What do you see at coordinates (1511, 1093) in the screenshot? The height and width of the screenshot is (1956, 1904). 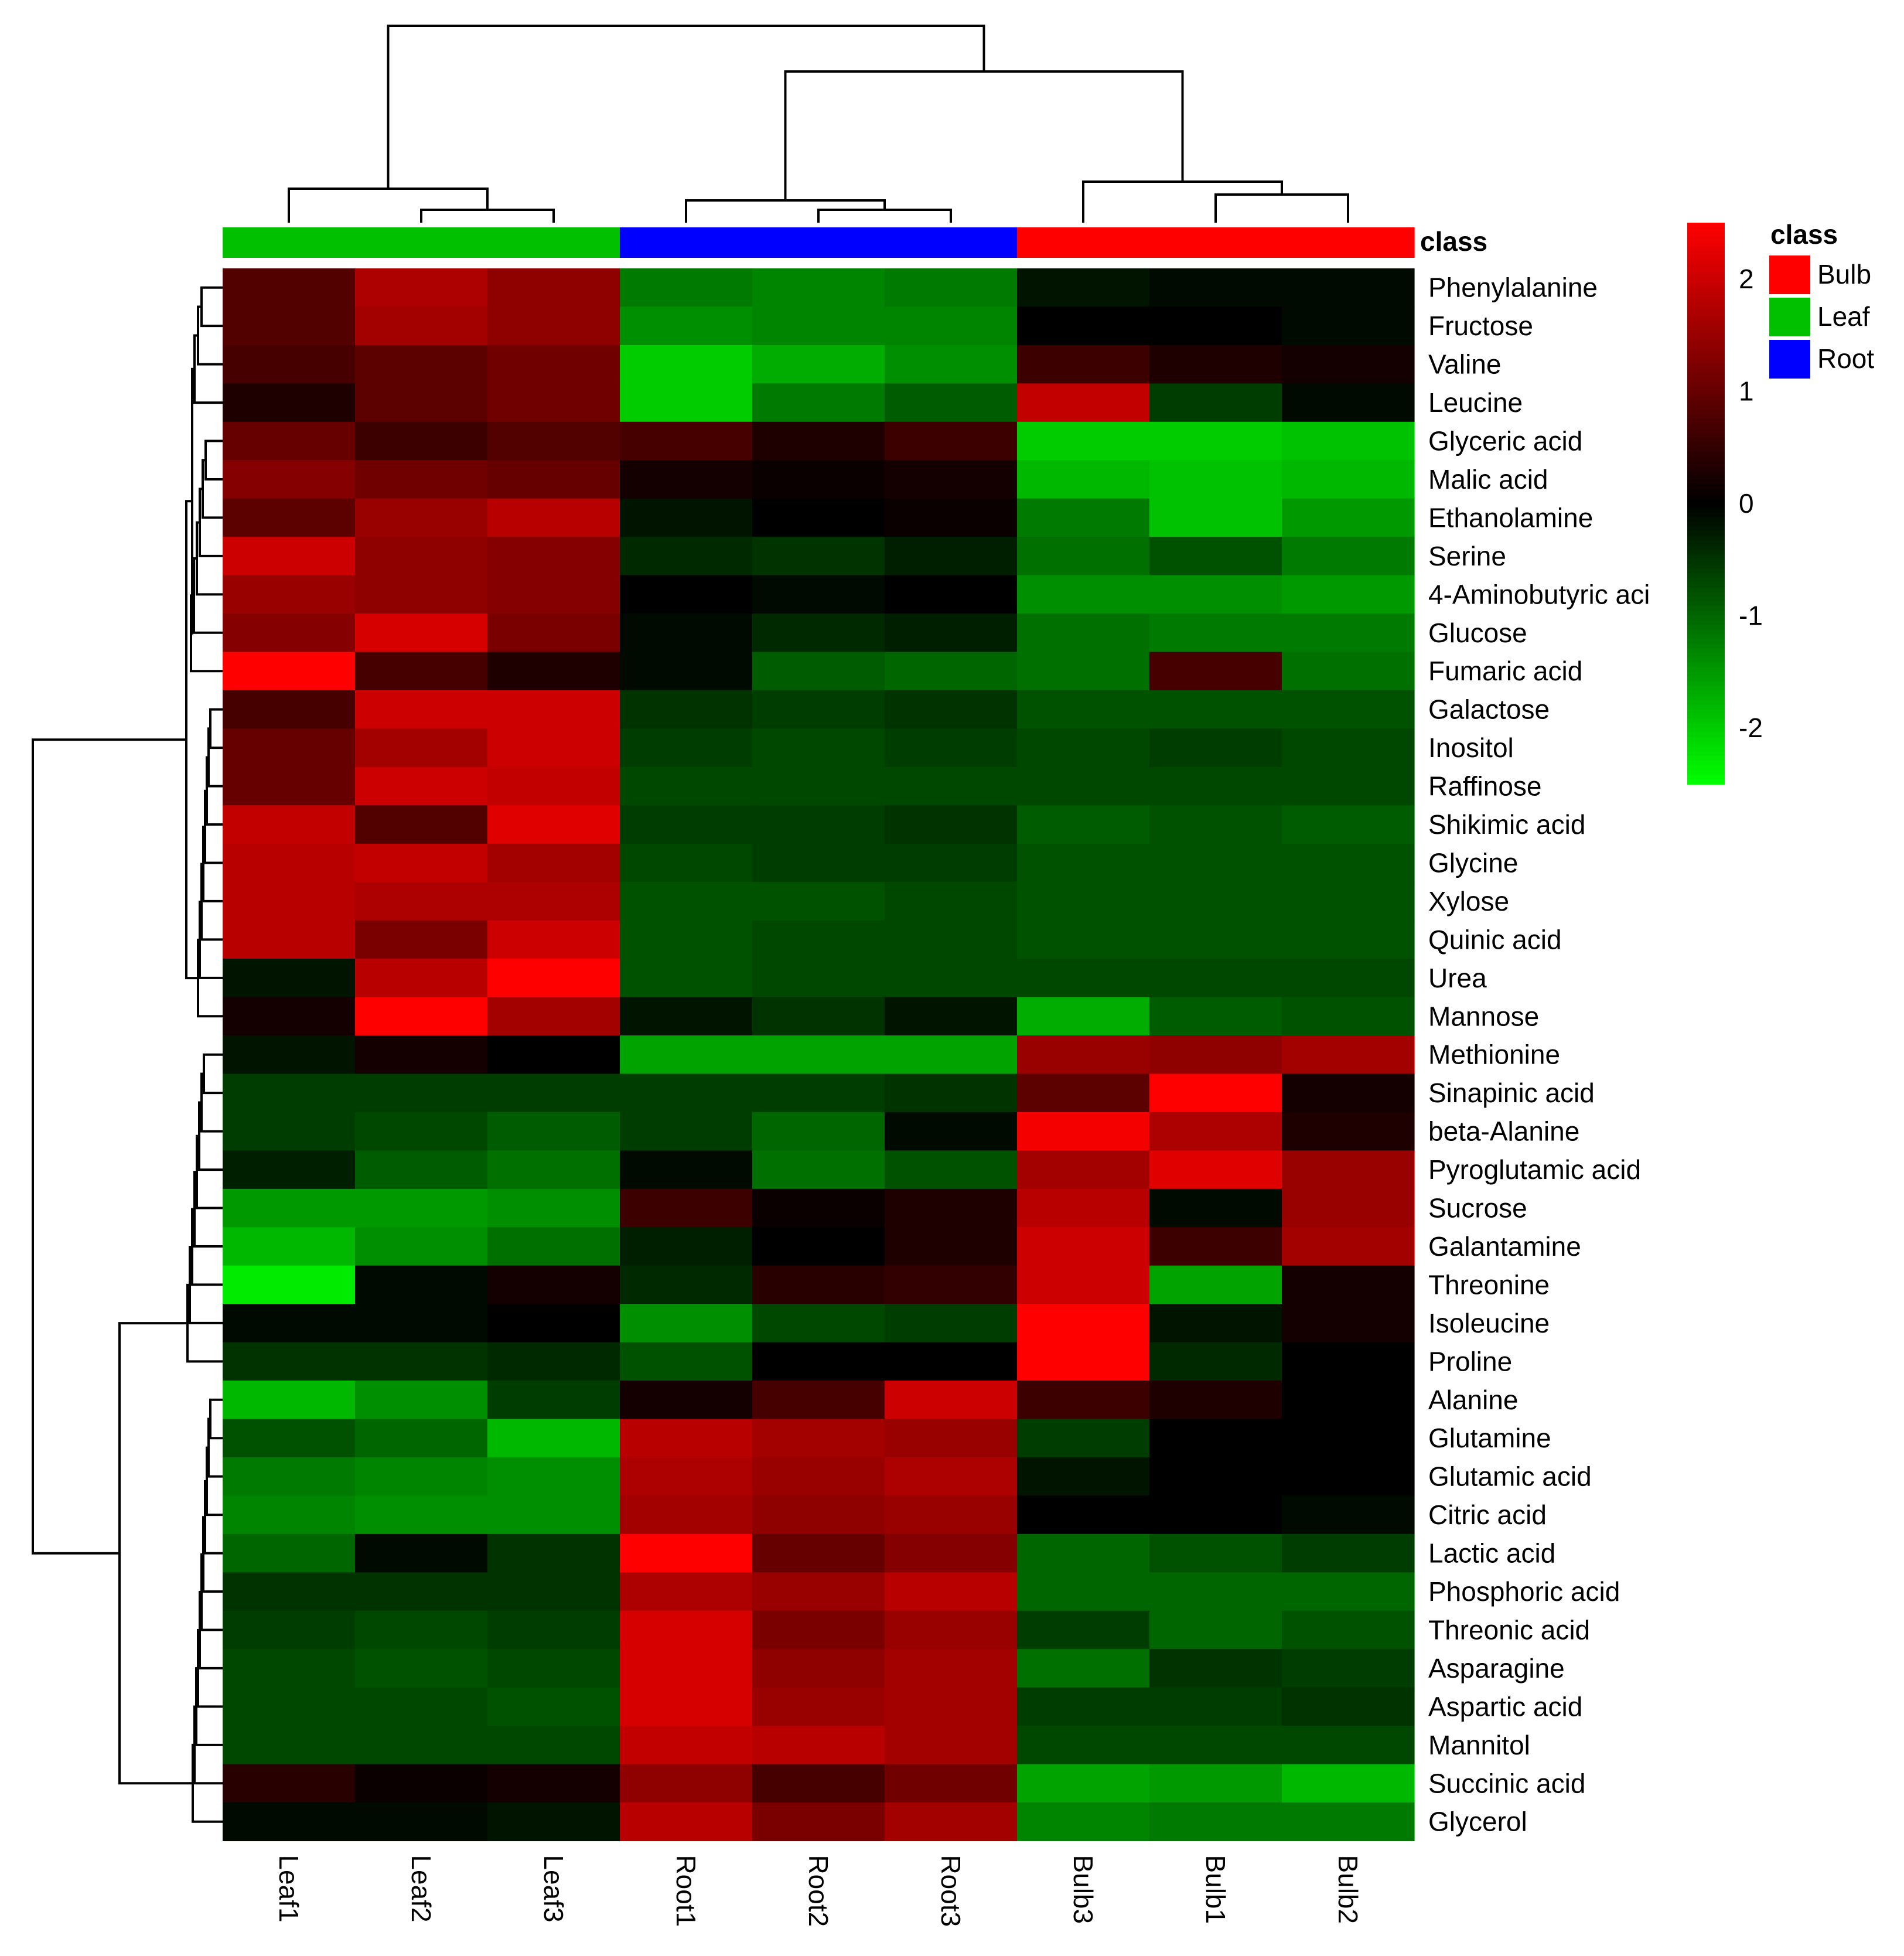 I see `row-label: Sinapinic acid` at bounding box center [1511, 1093].